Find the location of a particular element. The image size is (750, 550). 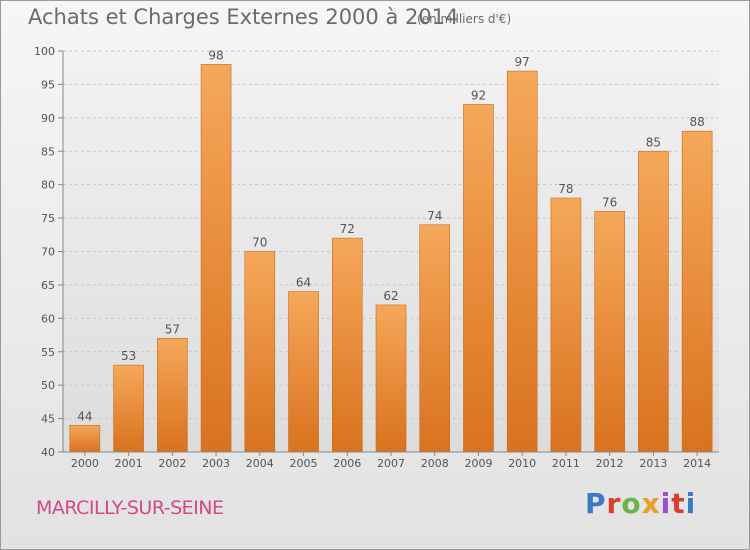

bar-value-label: 72 is located at coordinates (347, 229).